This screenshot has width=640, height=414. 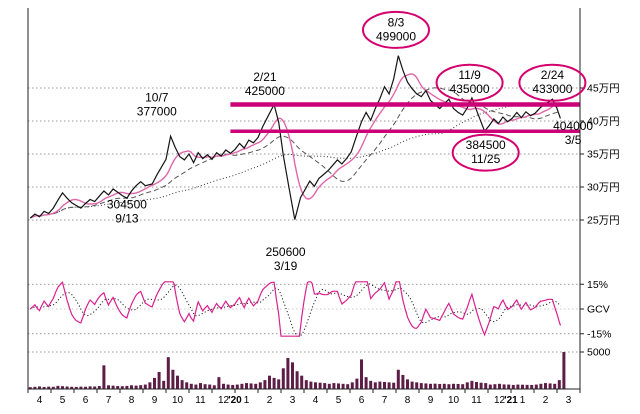 I want to click on annotation-text-low-3-19: 3/19, so click(x=286, y=266).